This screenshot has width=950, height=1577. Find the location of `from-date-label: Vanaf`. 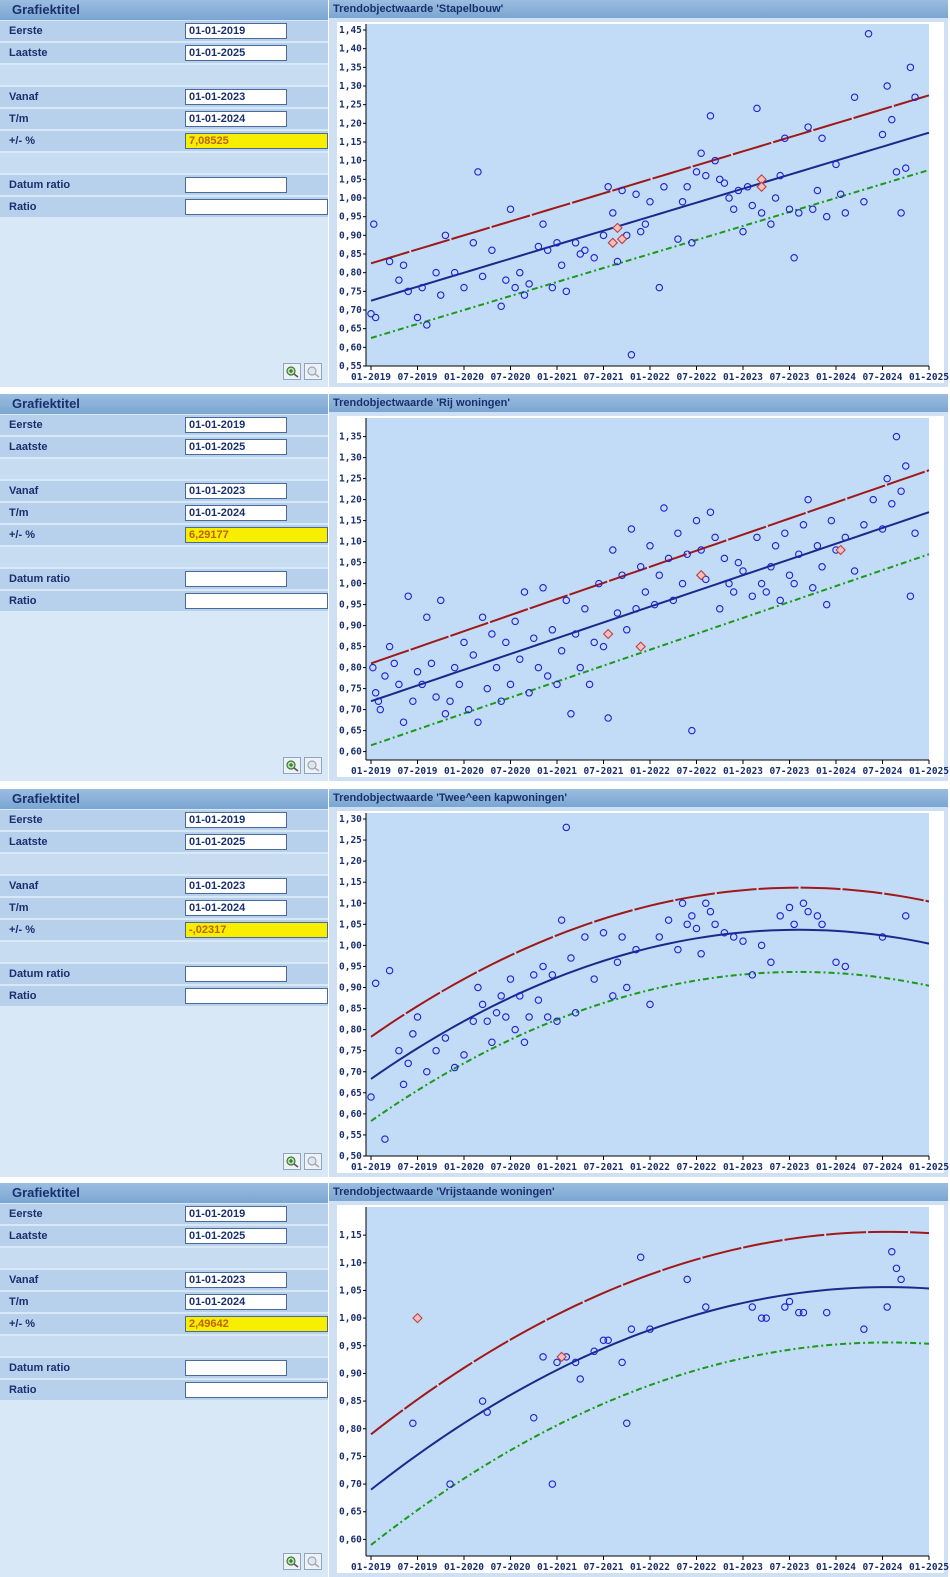

from-date-label: Vanaf is located at coordinates (24, 97).